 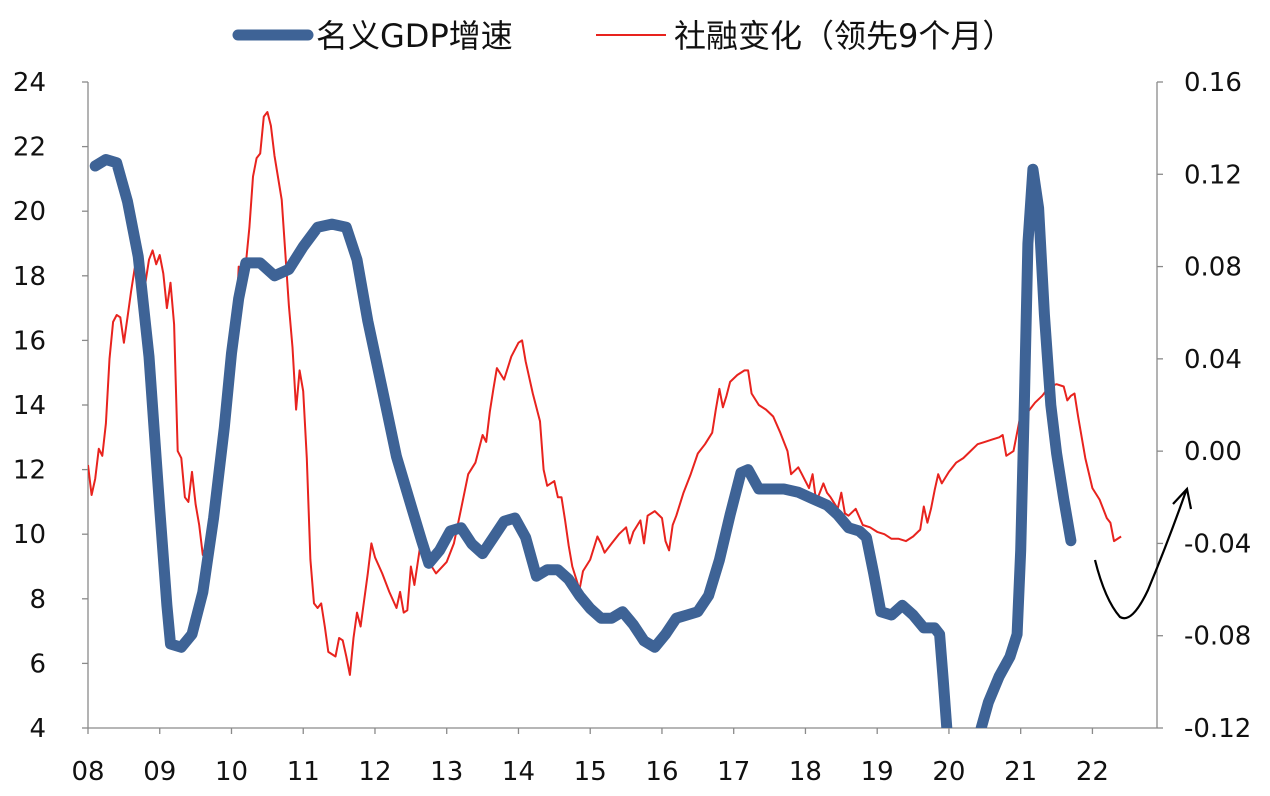 I want to click on x-tick-label: 12, so click(x=374, y=772).